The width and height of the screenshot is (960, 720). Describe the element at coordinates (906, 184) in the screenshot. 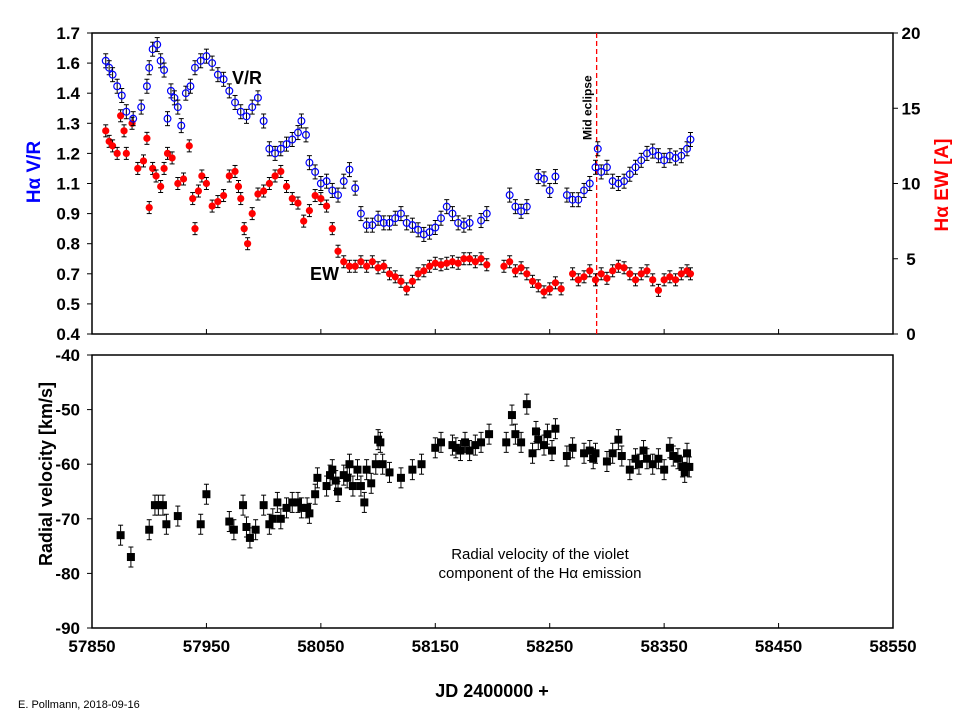

I see `top-right-axis-ticks: 20 15 10 5 0` at that location.